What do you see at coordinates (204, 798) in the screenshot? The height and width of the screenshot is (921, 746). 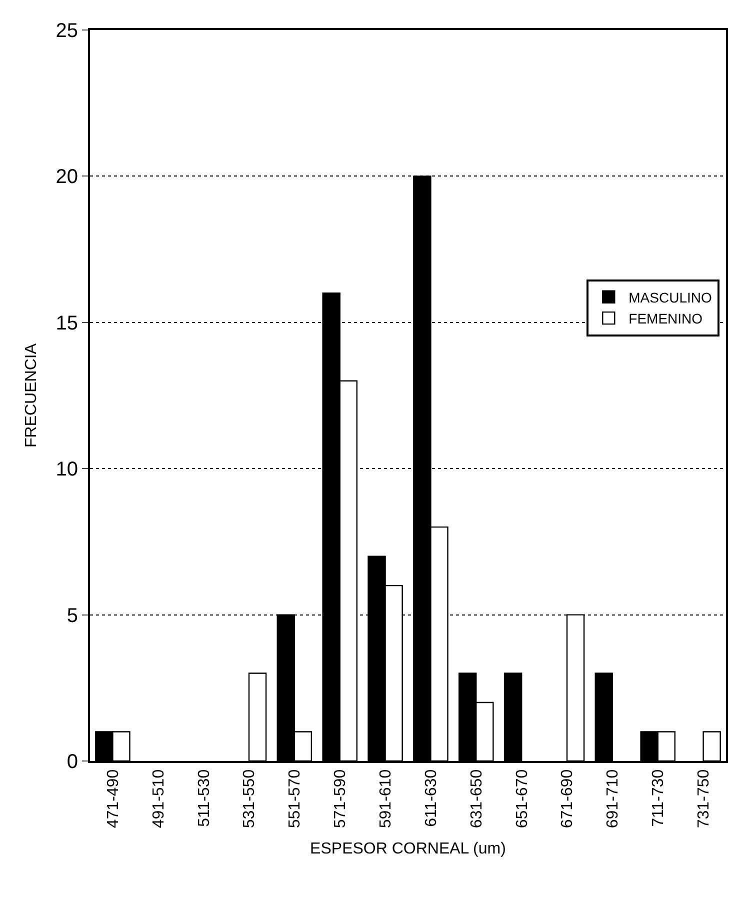 I see `x-tick-label: 511-530` at bounding box center [204, 798].